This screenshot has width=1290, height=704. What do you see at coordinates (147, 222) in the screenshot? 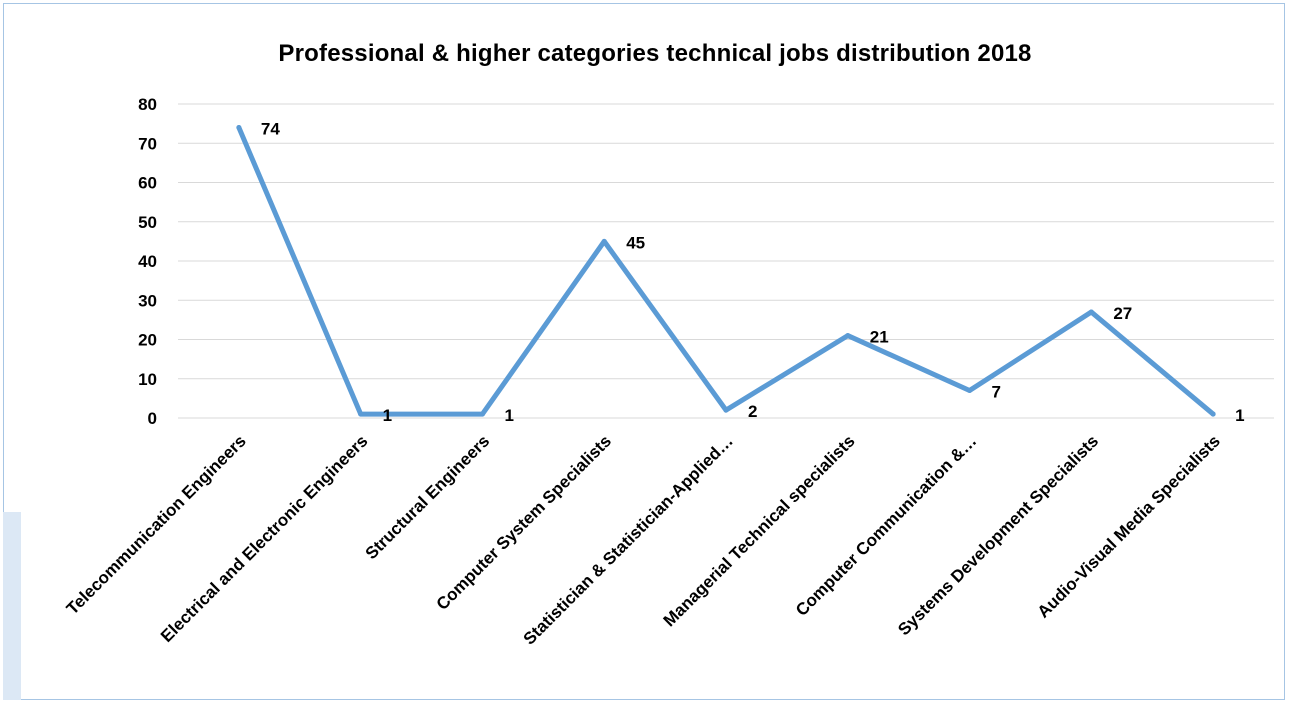
I see `y-tick-label: 50` at bounding box center [147, 222].